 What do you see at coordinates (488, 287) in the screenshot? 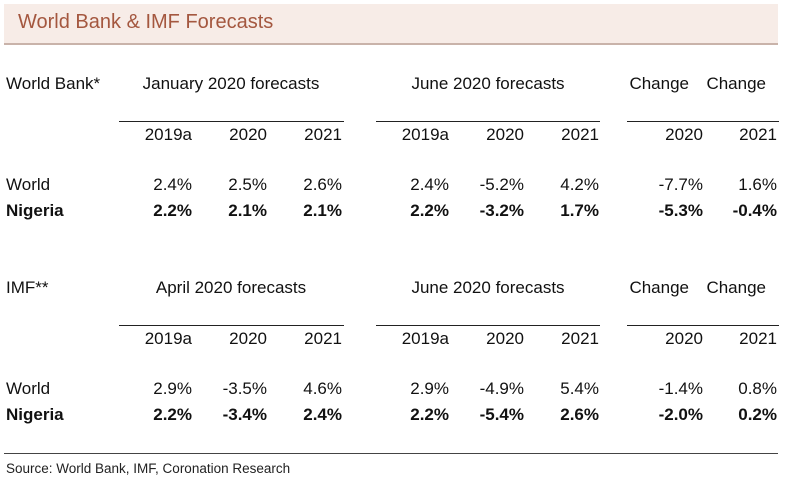
I see `imf-group2-title: June 2020 forecasts` at bounding box center [488, 287].